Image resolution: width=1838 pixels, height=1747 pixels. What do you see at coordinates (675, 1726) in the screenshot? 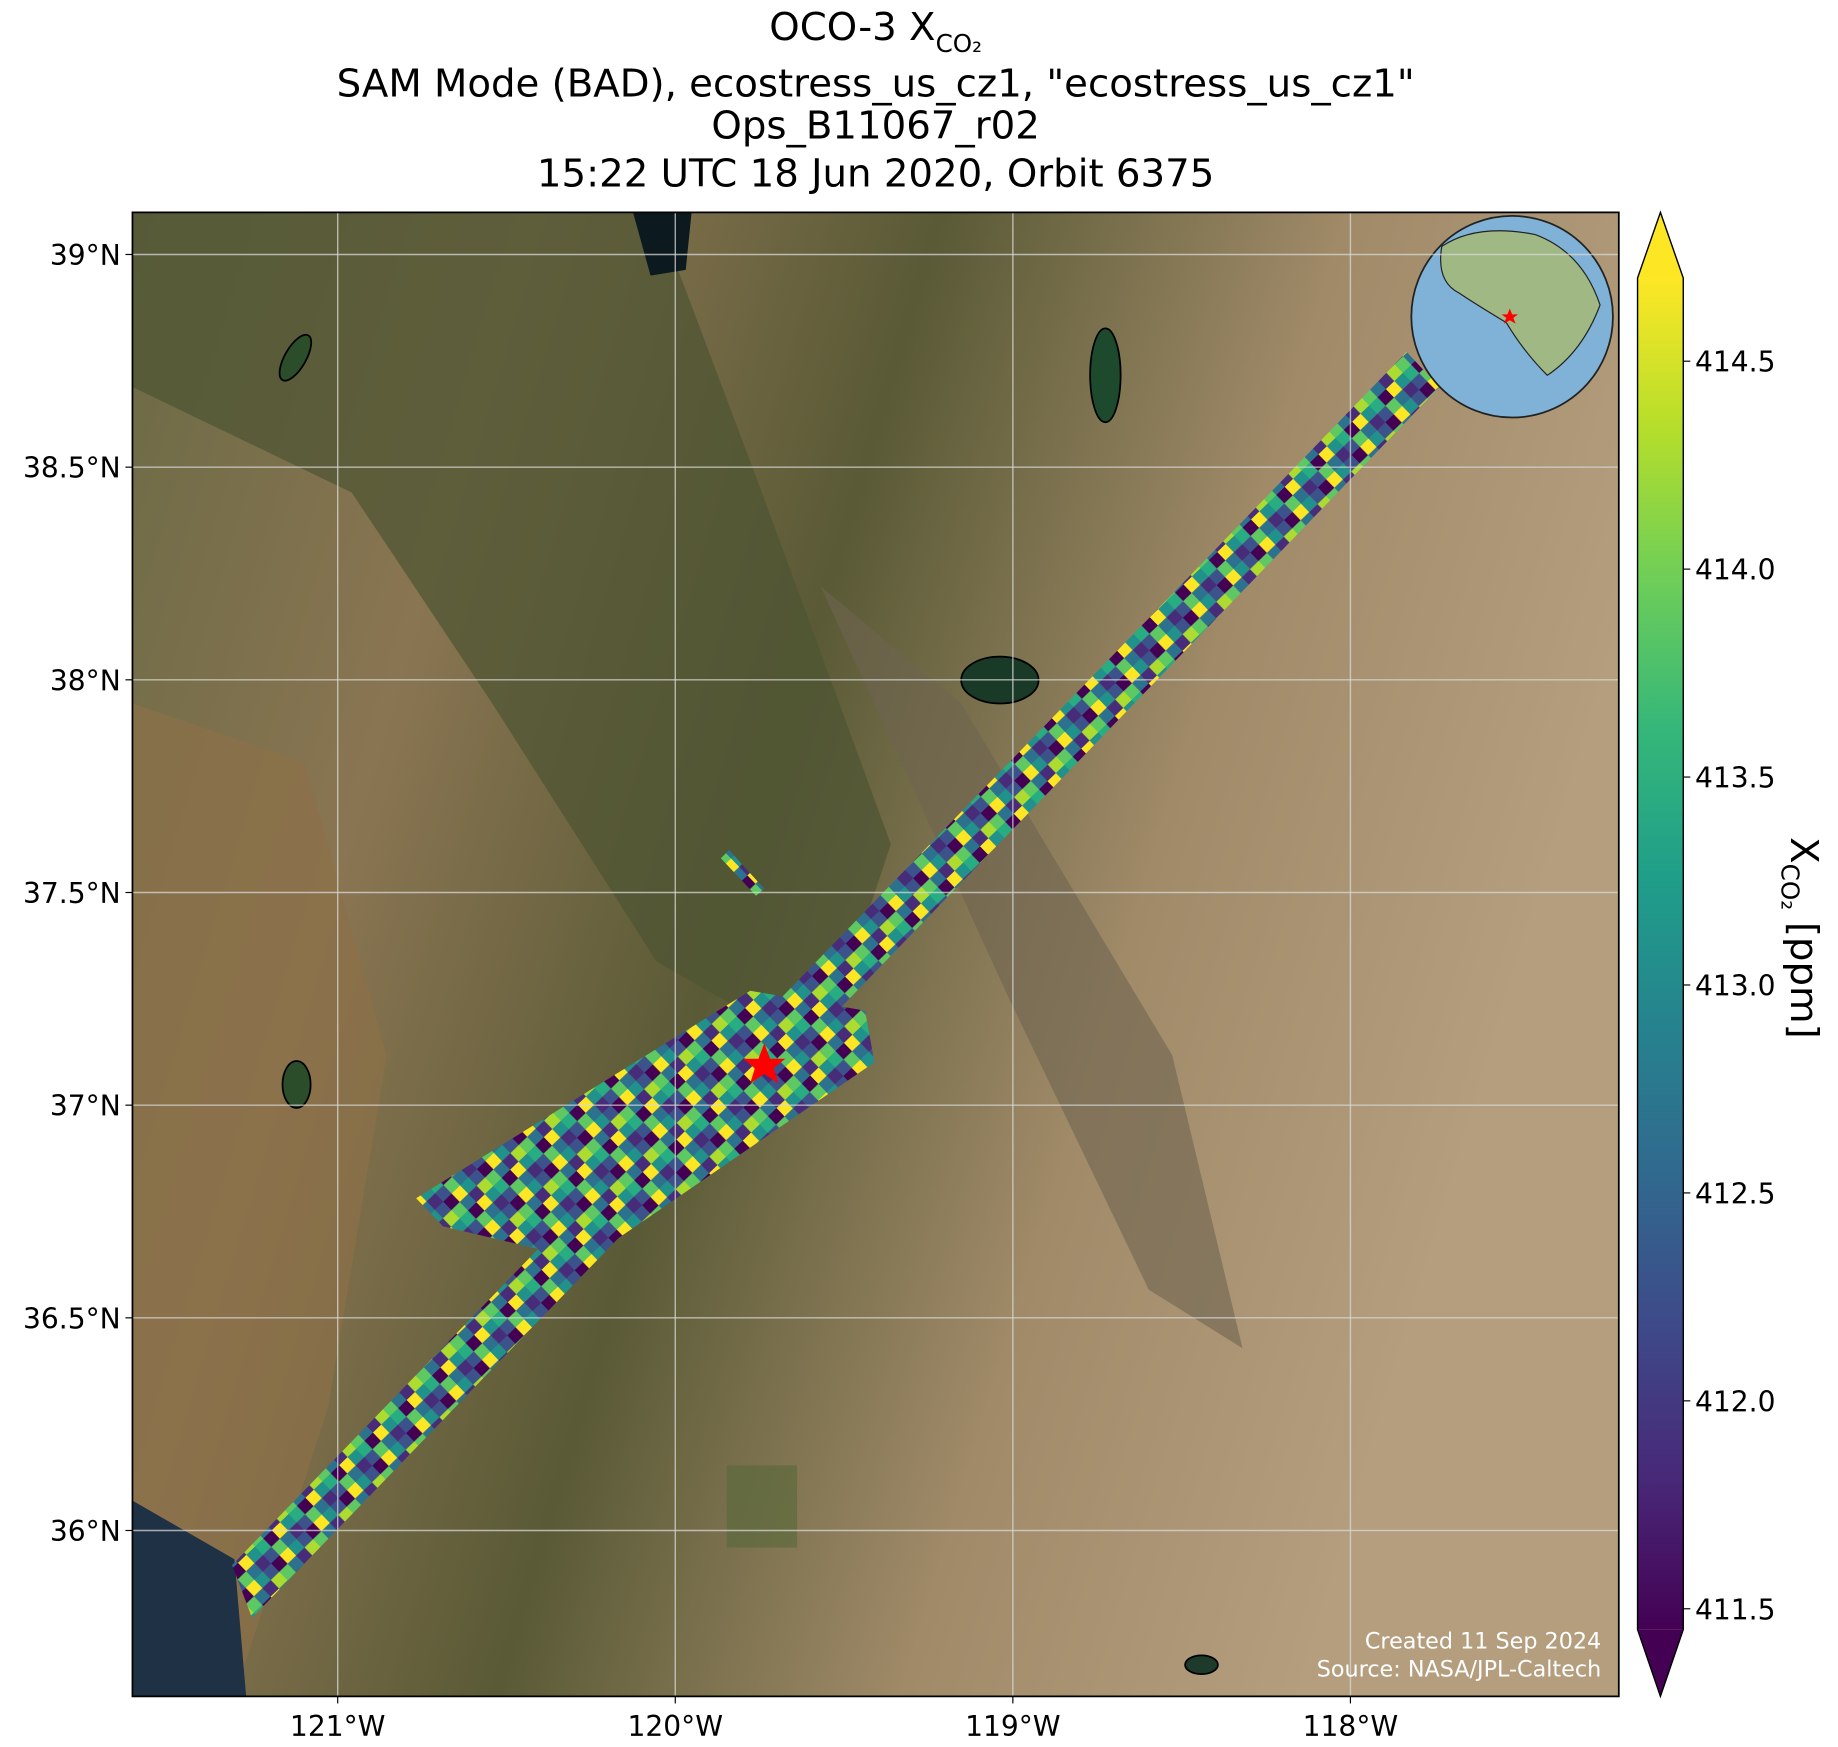
I see `x-tick-label: 120°W` at bounding box center [675, 1726].